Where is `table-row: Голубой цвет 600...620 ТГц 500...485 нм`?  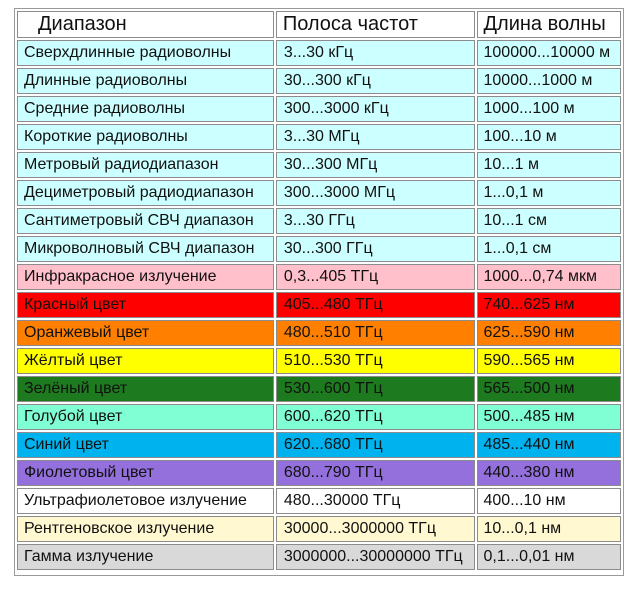
table-row: Голубой цвет 600...620 ТГц 500...485 нм is located at coordinates (319, 417).